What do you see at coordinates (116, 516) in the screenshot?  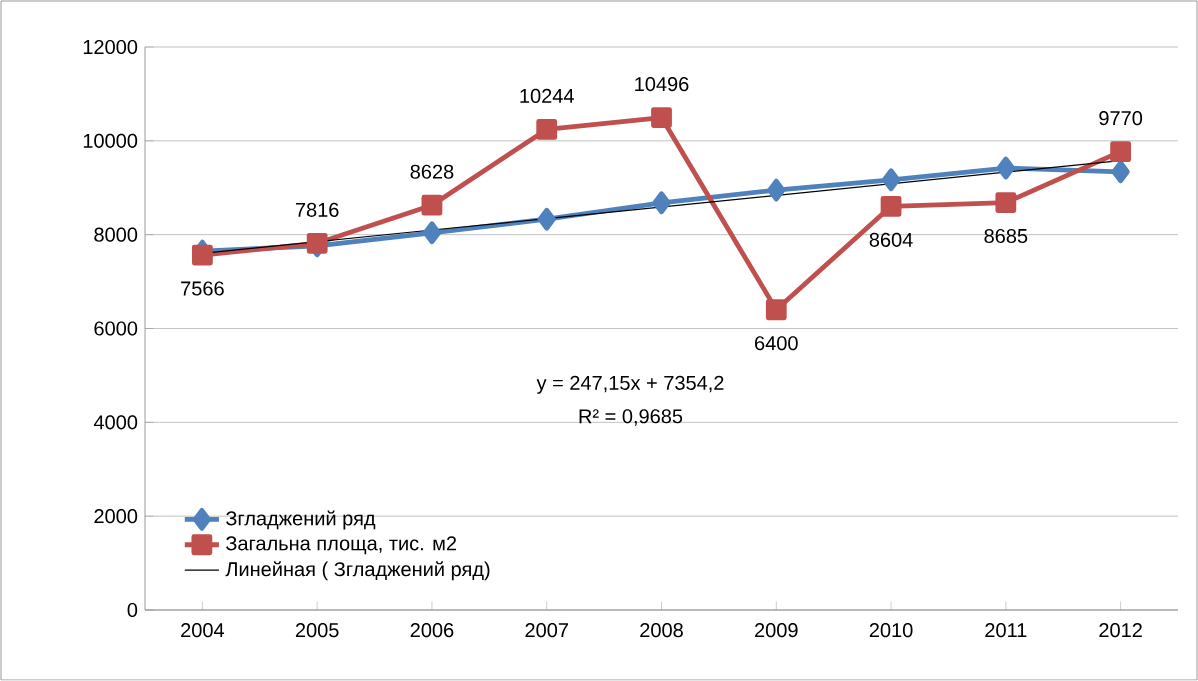 I see `y-tick-label: 2000` at bounding box center [116, 516].